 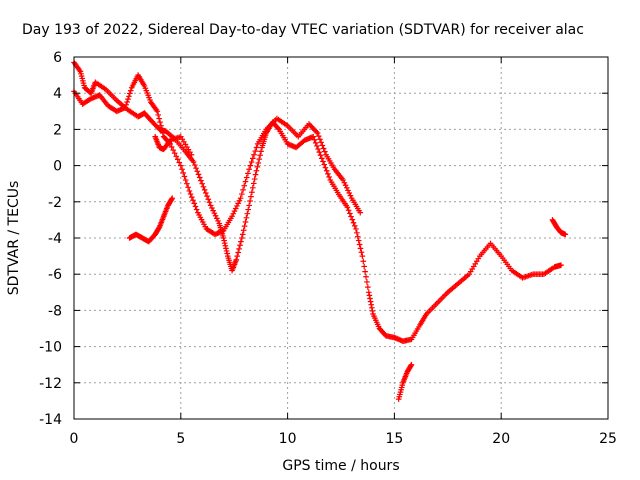 I want to click on y-tick-label: 0, so click(x=57, y=167).